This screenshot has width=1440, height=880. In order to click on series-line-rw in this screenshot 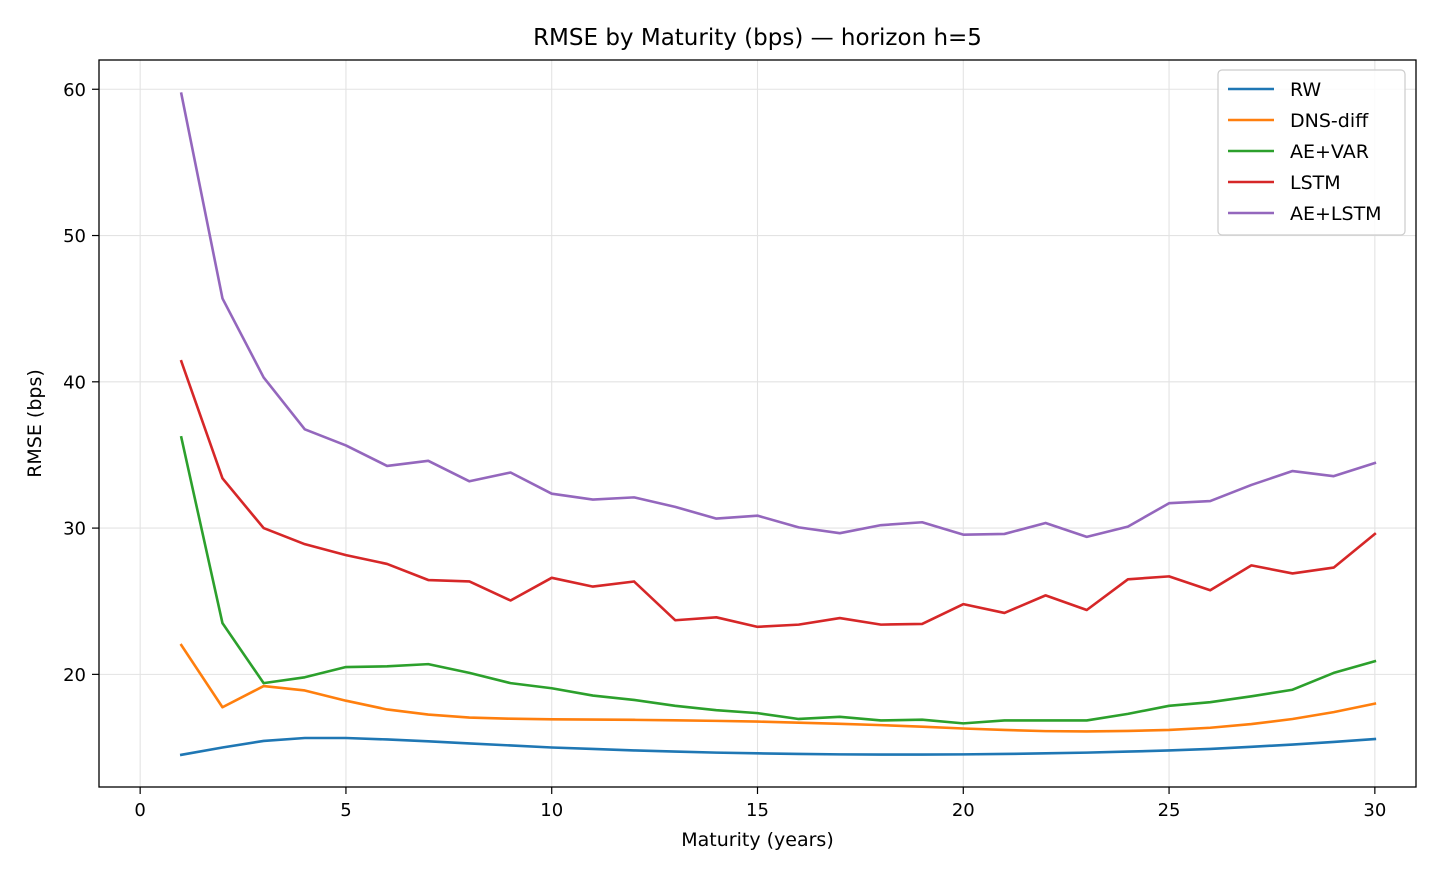, I will do `click(778, 746)`.